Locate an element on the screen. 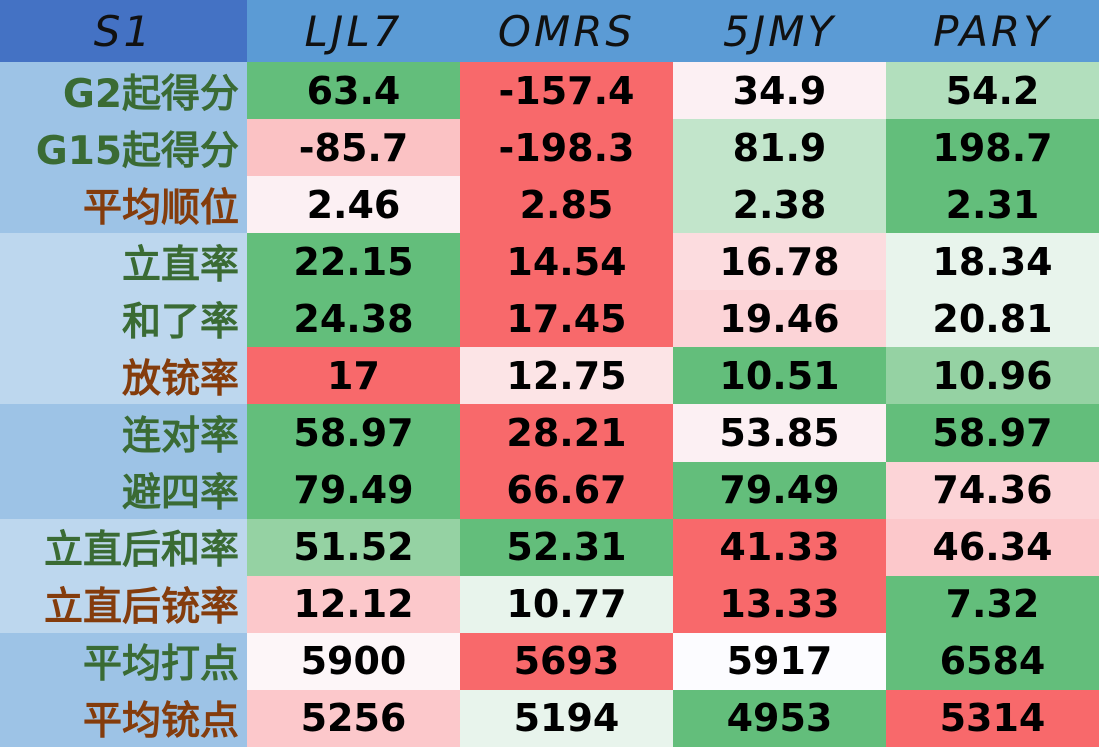  value-cell: 34.9 is located at coordinates (779, 91).